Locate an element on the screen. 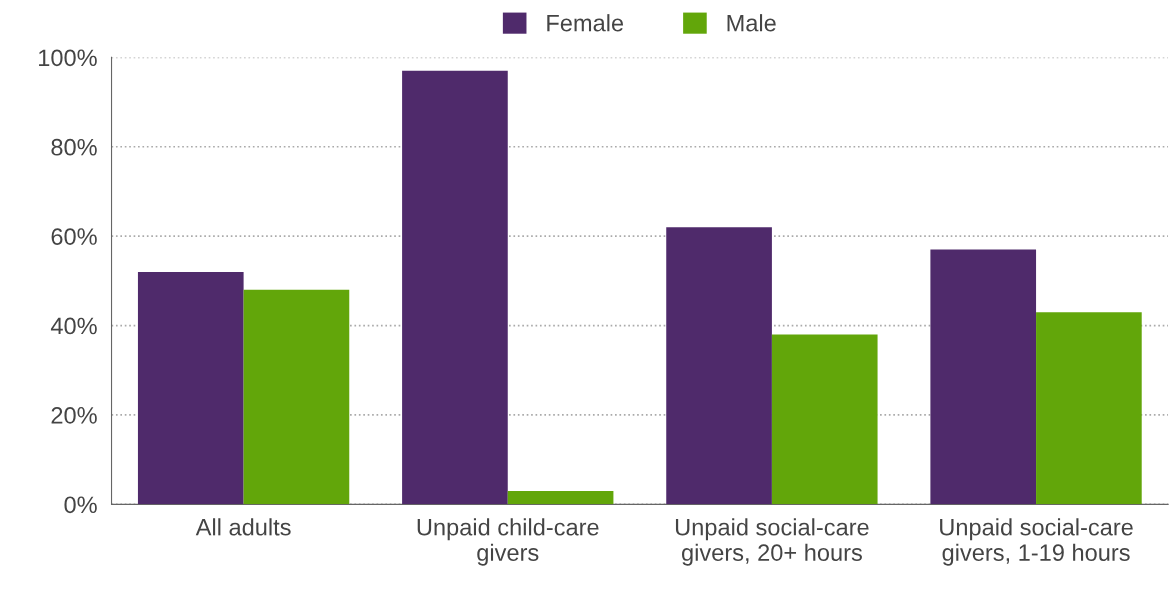 This screenshot has width=1174, height=604. y-tick-label: 60% is located at coordinates (74, 236).